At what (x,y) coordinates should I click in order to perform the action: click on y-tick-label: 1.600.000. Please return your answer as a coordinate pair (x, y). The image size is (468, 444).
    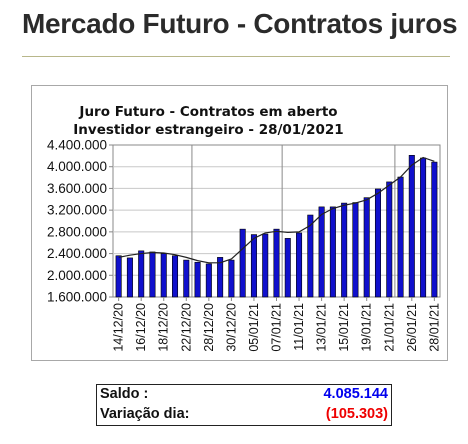
    Looking at the image, I should click on (77, 297).